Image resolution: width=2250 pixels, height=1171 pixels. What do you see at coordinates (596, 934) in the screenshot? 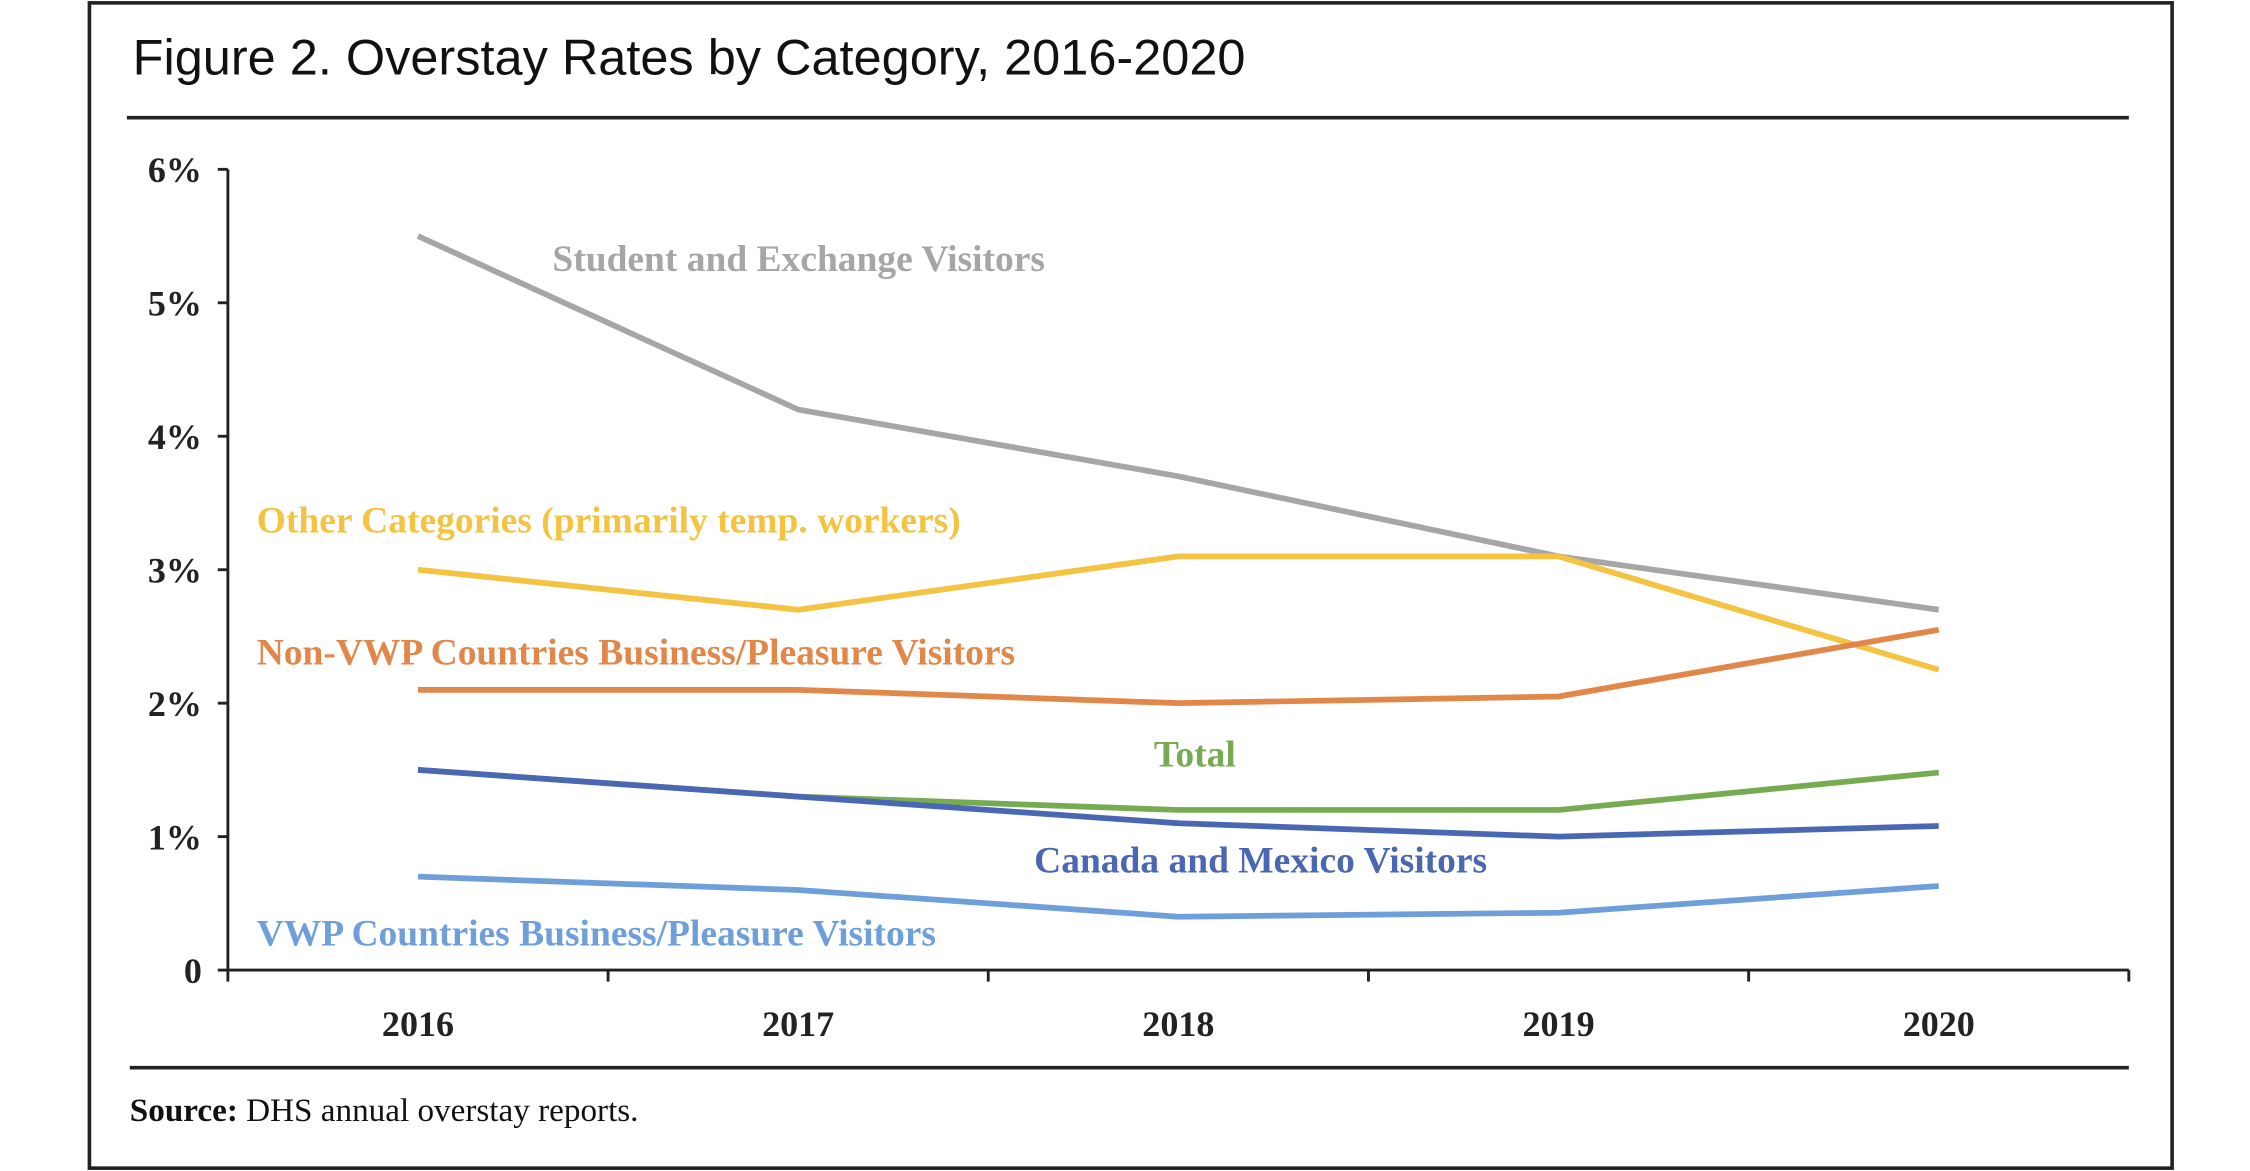
I see `label-vwp: VWP Countries Business/Pleasure Visitors` at bounding box center [596, 934].